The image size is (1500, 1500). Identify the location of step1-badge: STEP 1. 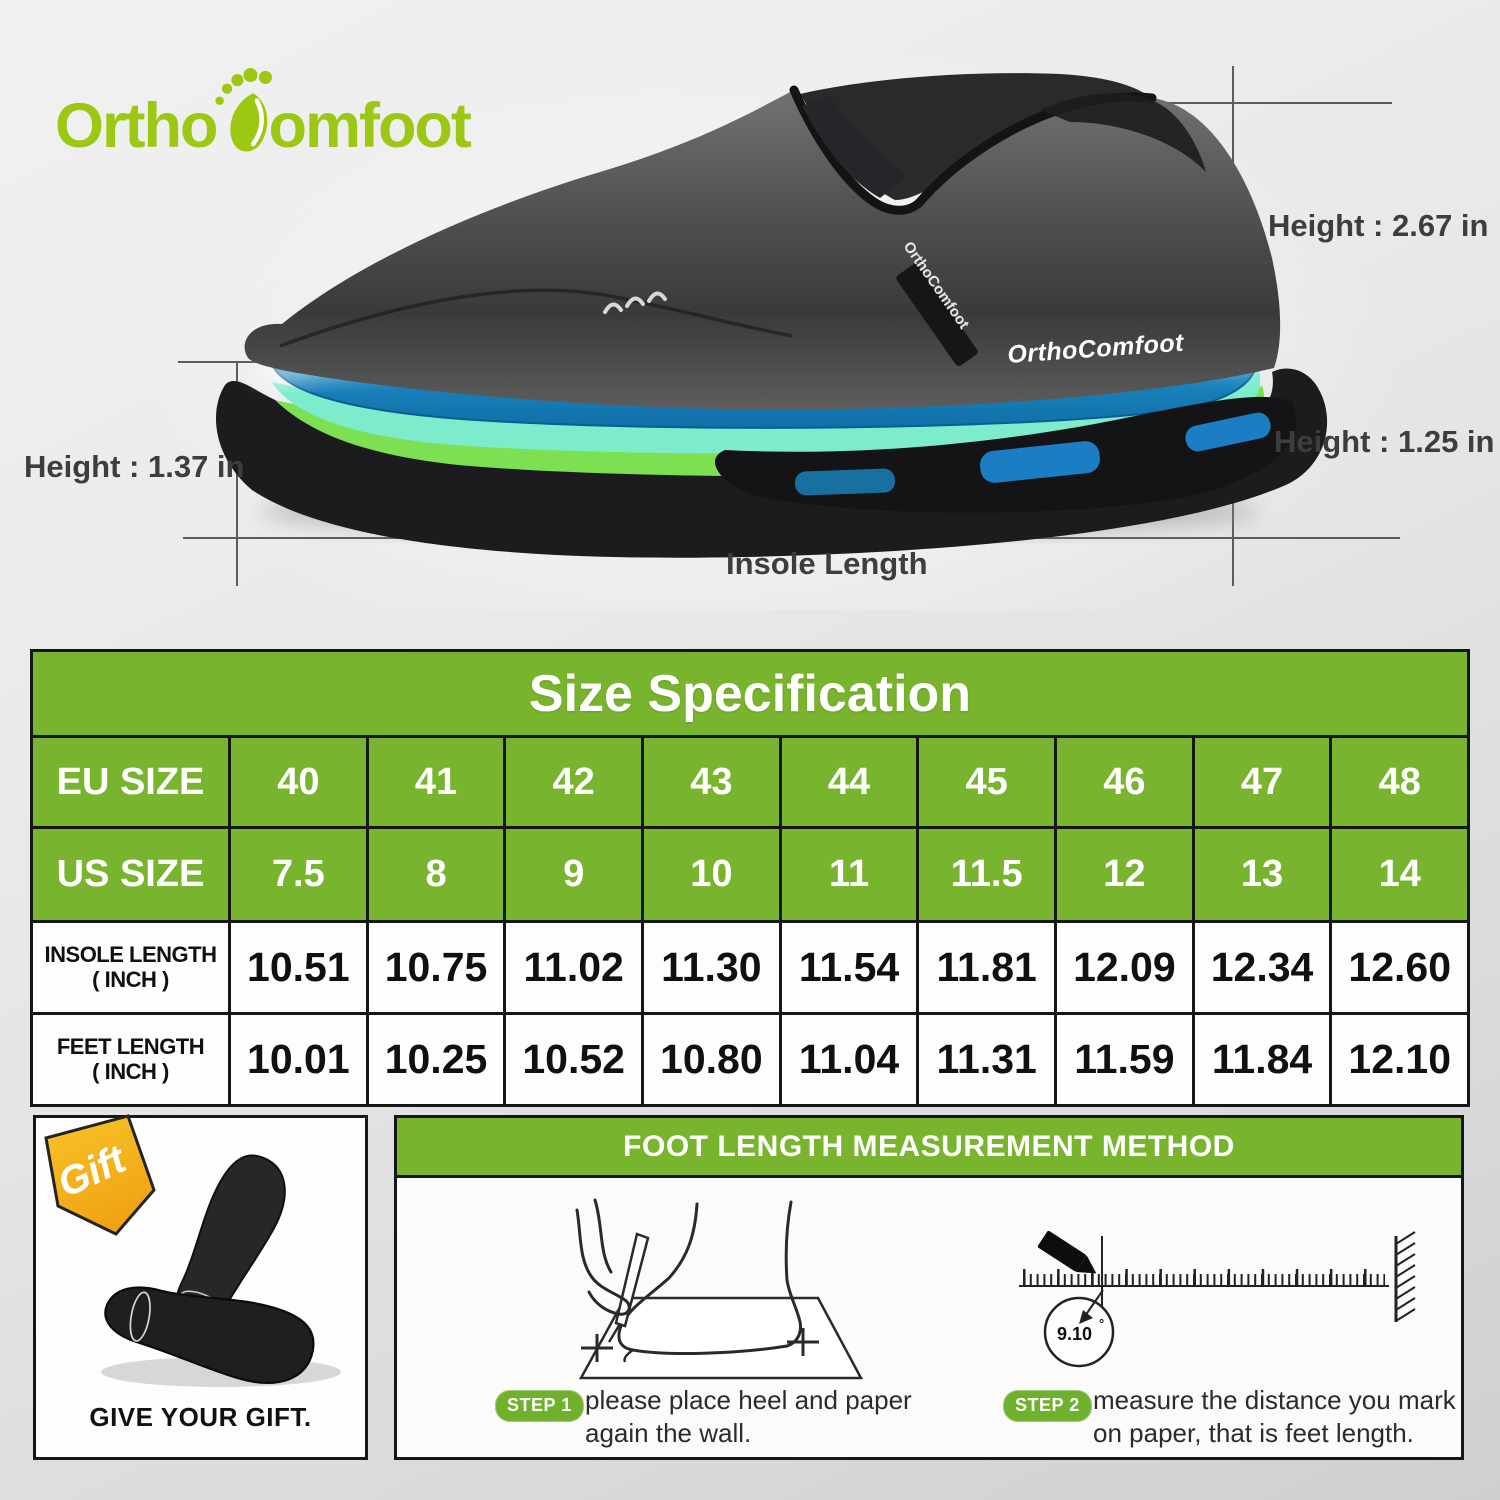
(539, 1406).